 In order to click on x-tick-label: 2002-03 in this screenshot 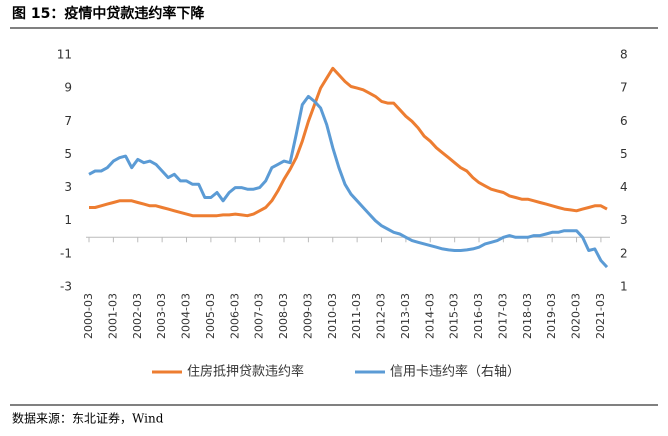, I will do `click(137, 316)`.